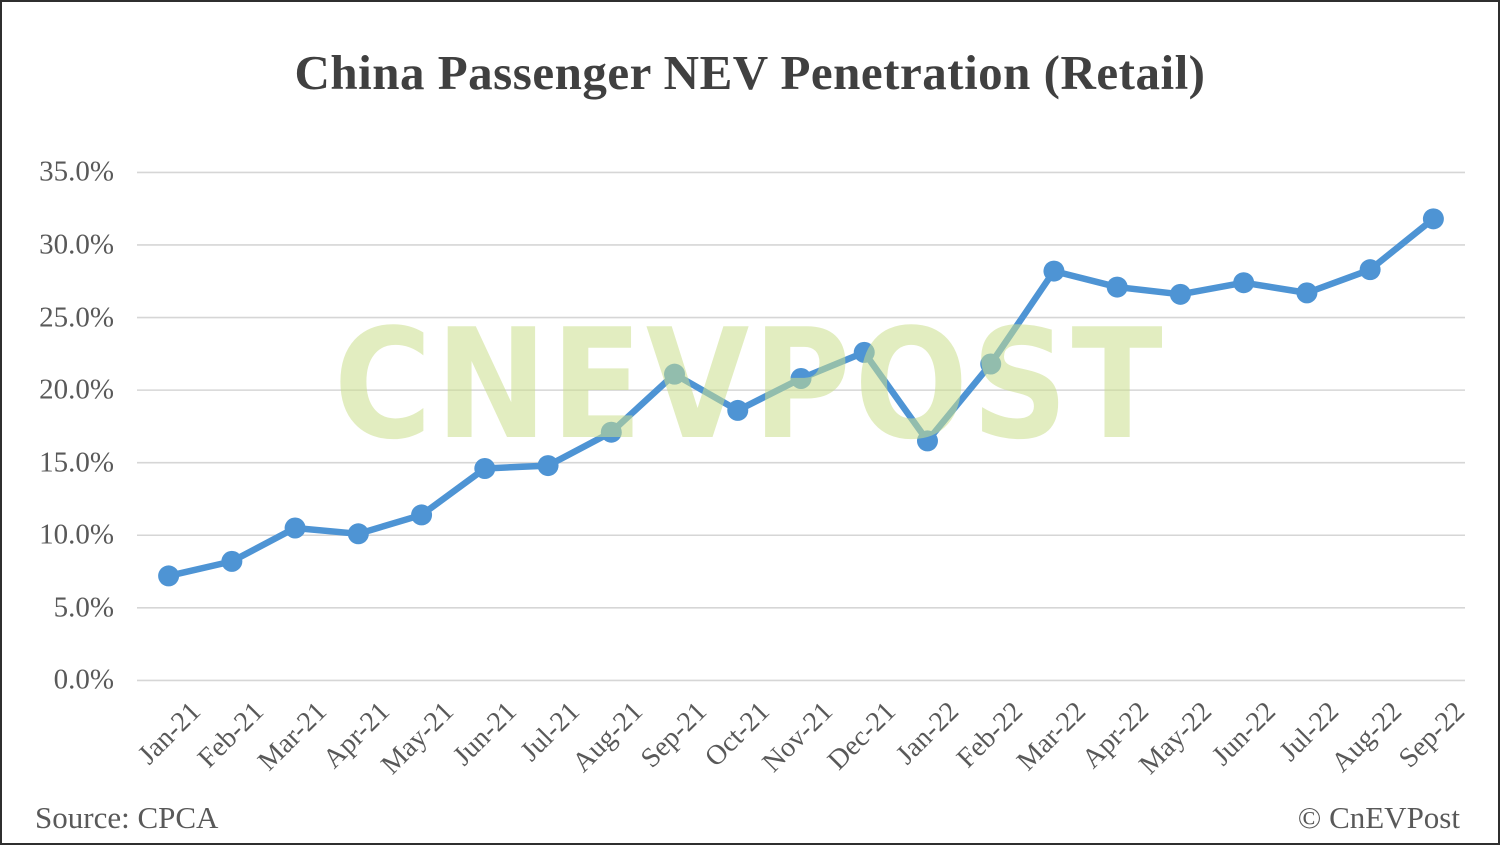 Image resolution: width=1500 pixels, height=845 pixels. Describe the element at coordinates (83, 607) in the screenshot. I see `y-tick-label: 5.0%` at that location.